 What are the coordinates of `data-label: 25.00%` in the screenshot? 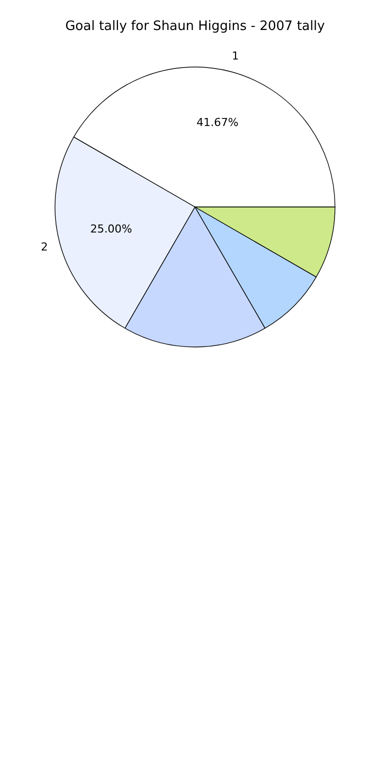 It's located at (111, 229).